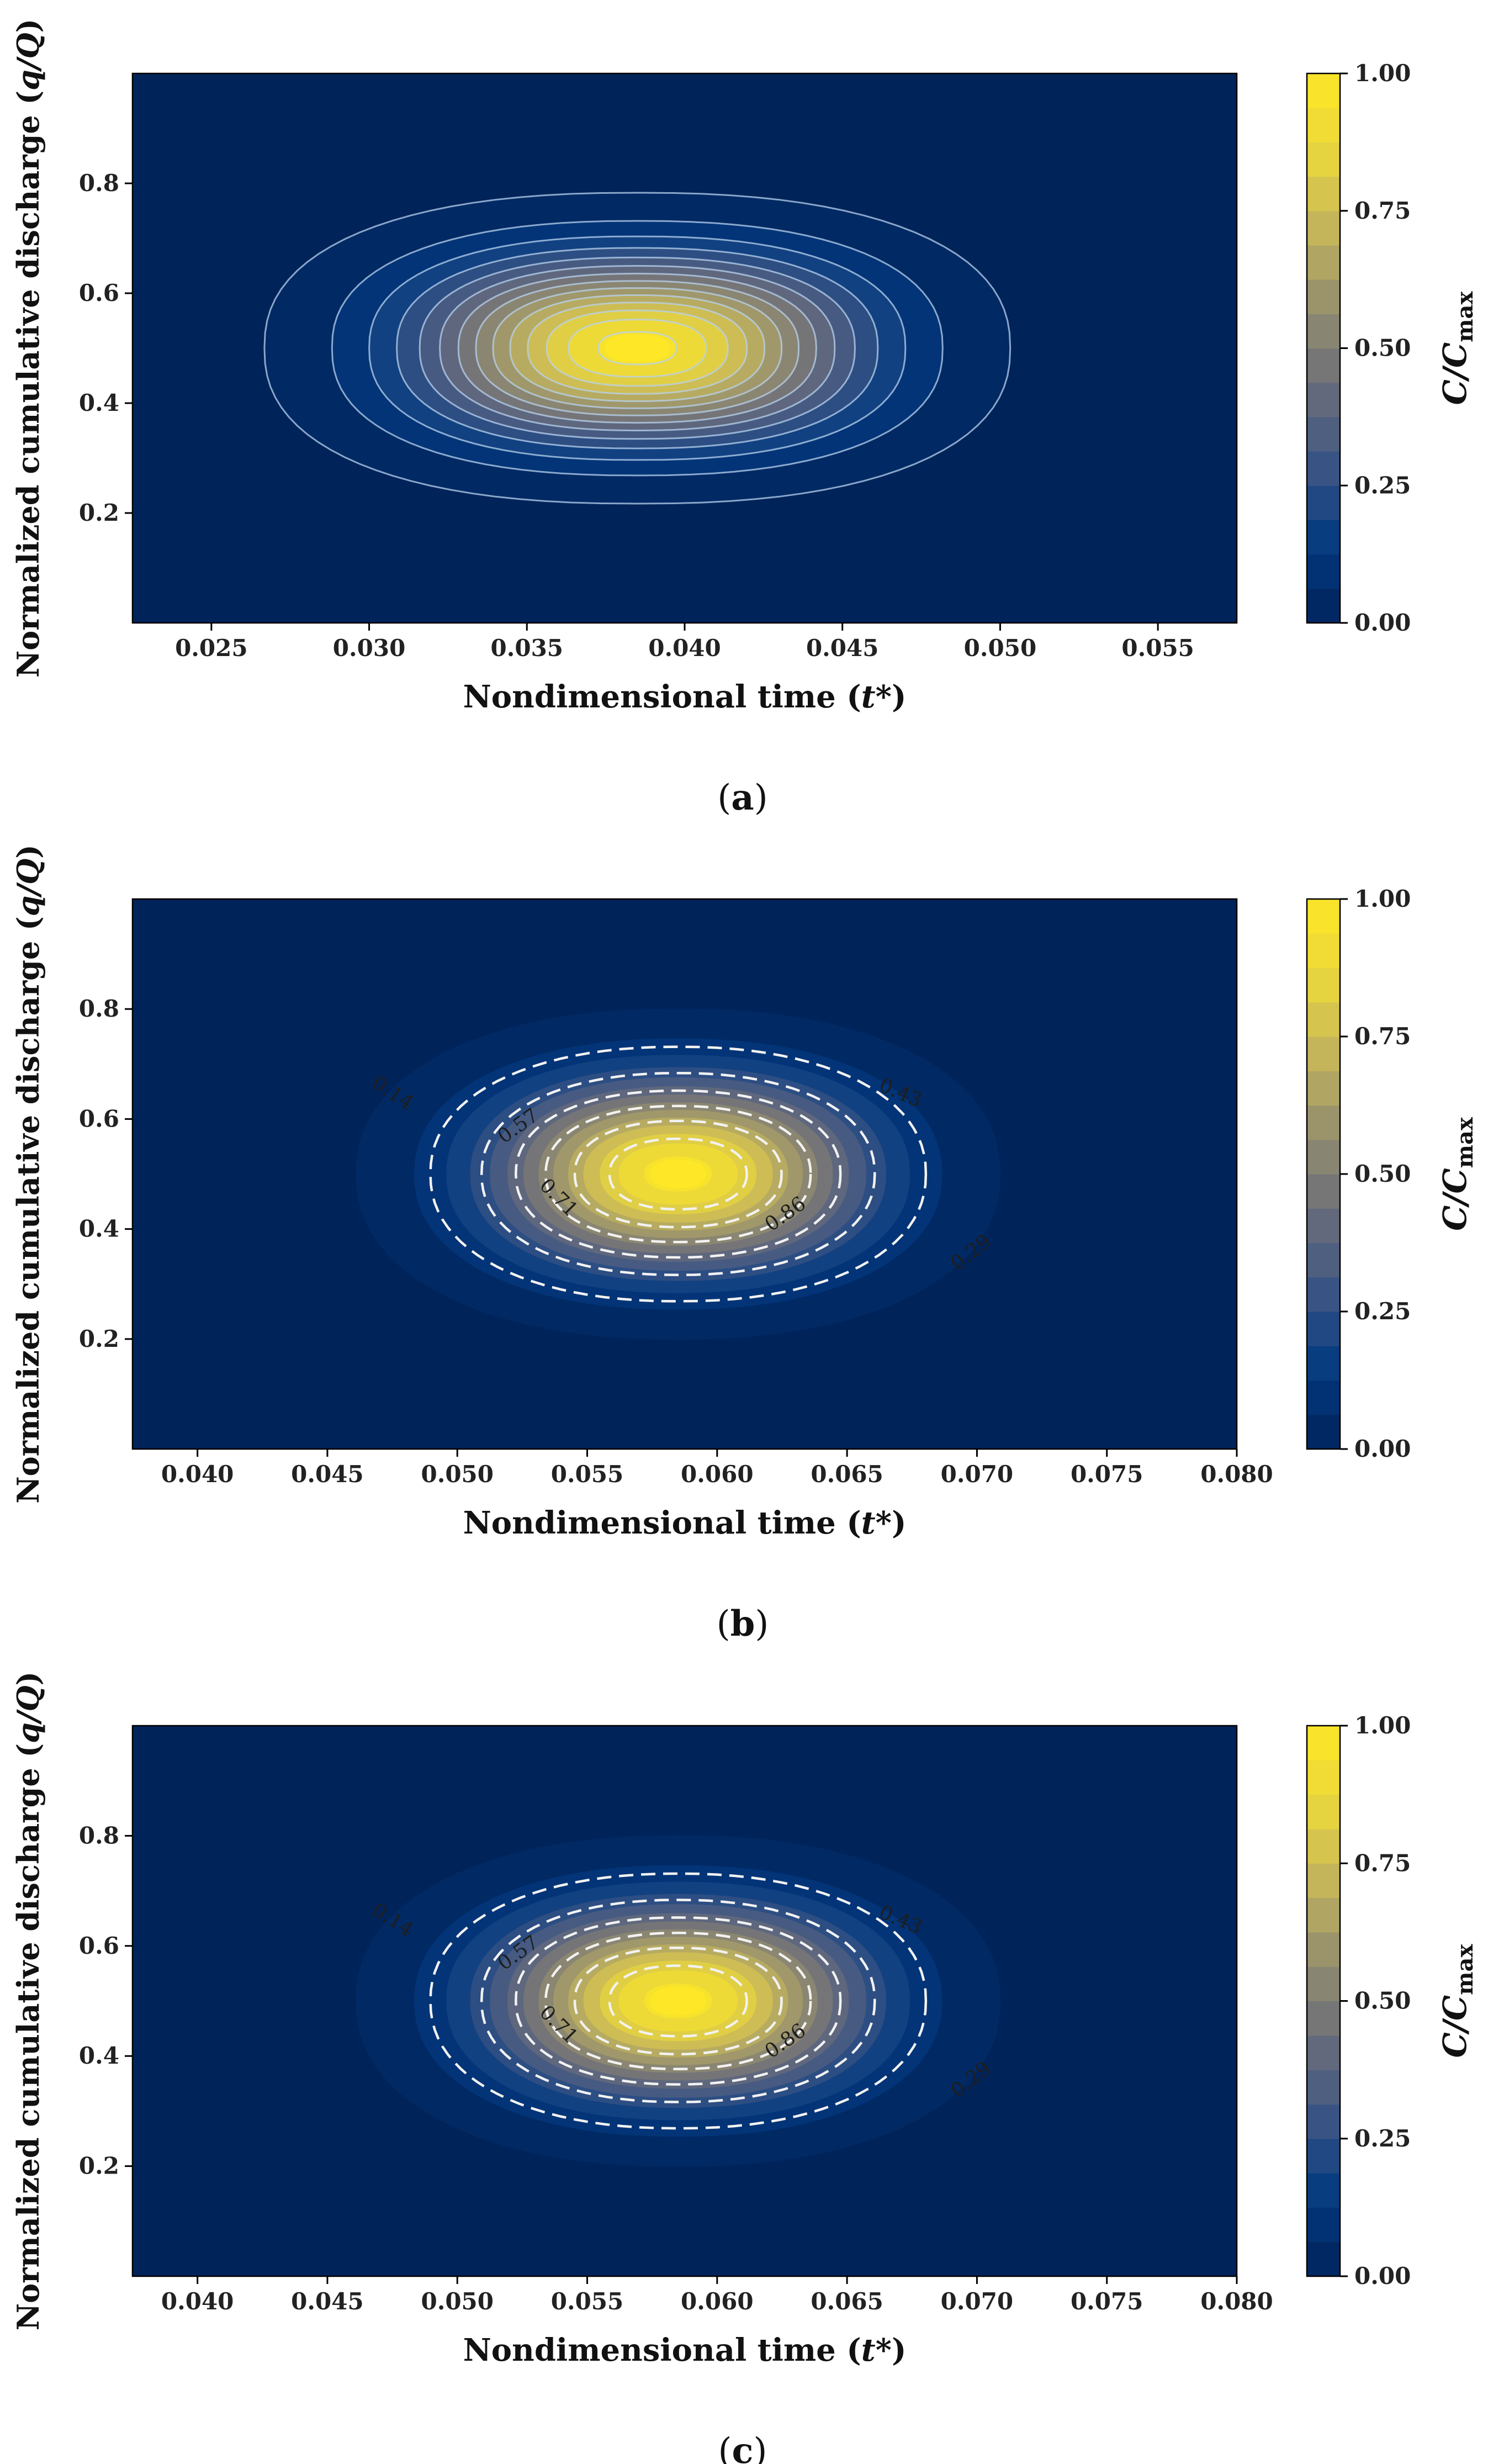 Image resolution: width=1488 pixels, height=2464 pixels. I want to click on caption-letter: b, so click(742, 1624).